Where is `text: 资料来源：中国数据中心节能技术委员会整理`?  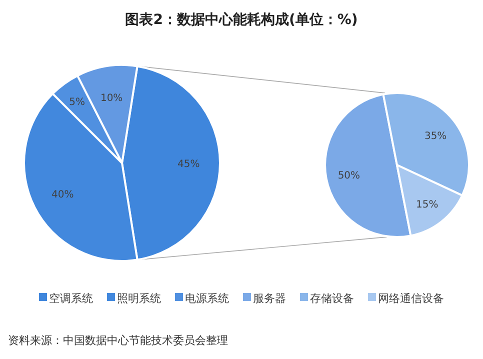 text: 资料来源：中国数据中心节能技术委员会整理 is located at coordinates (118, 340).